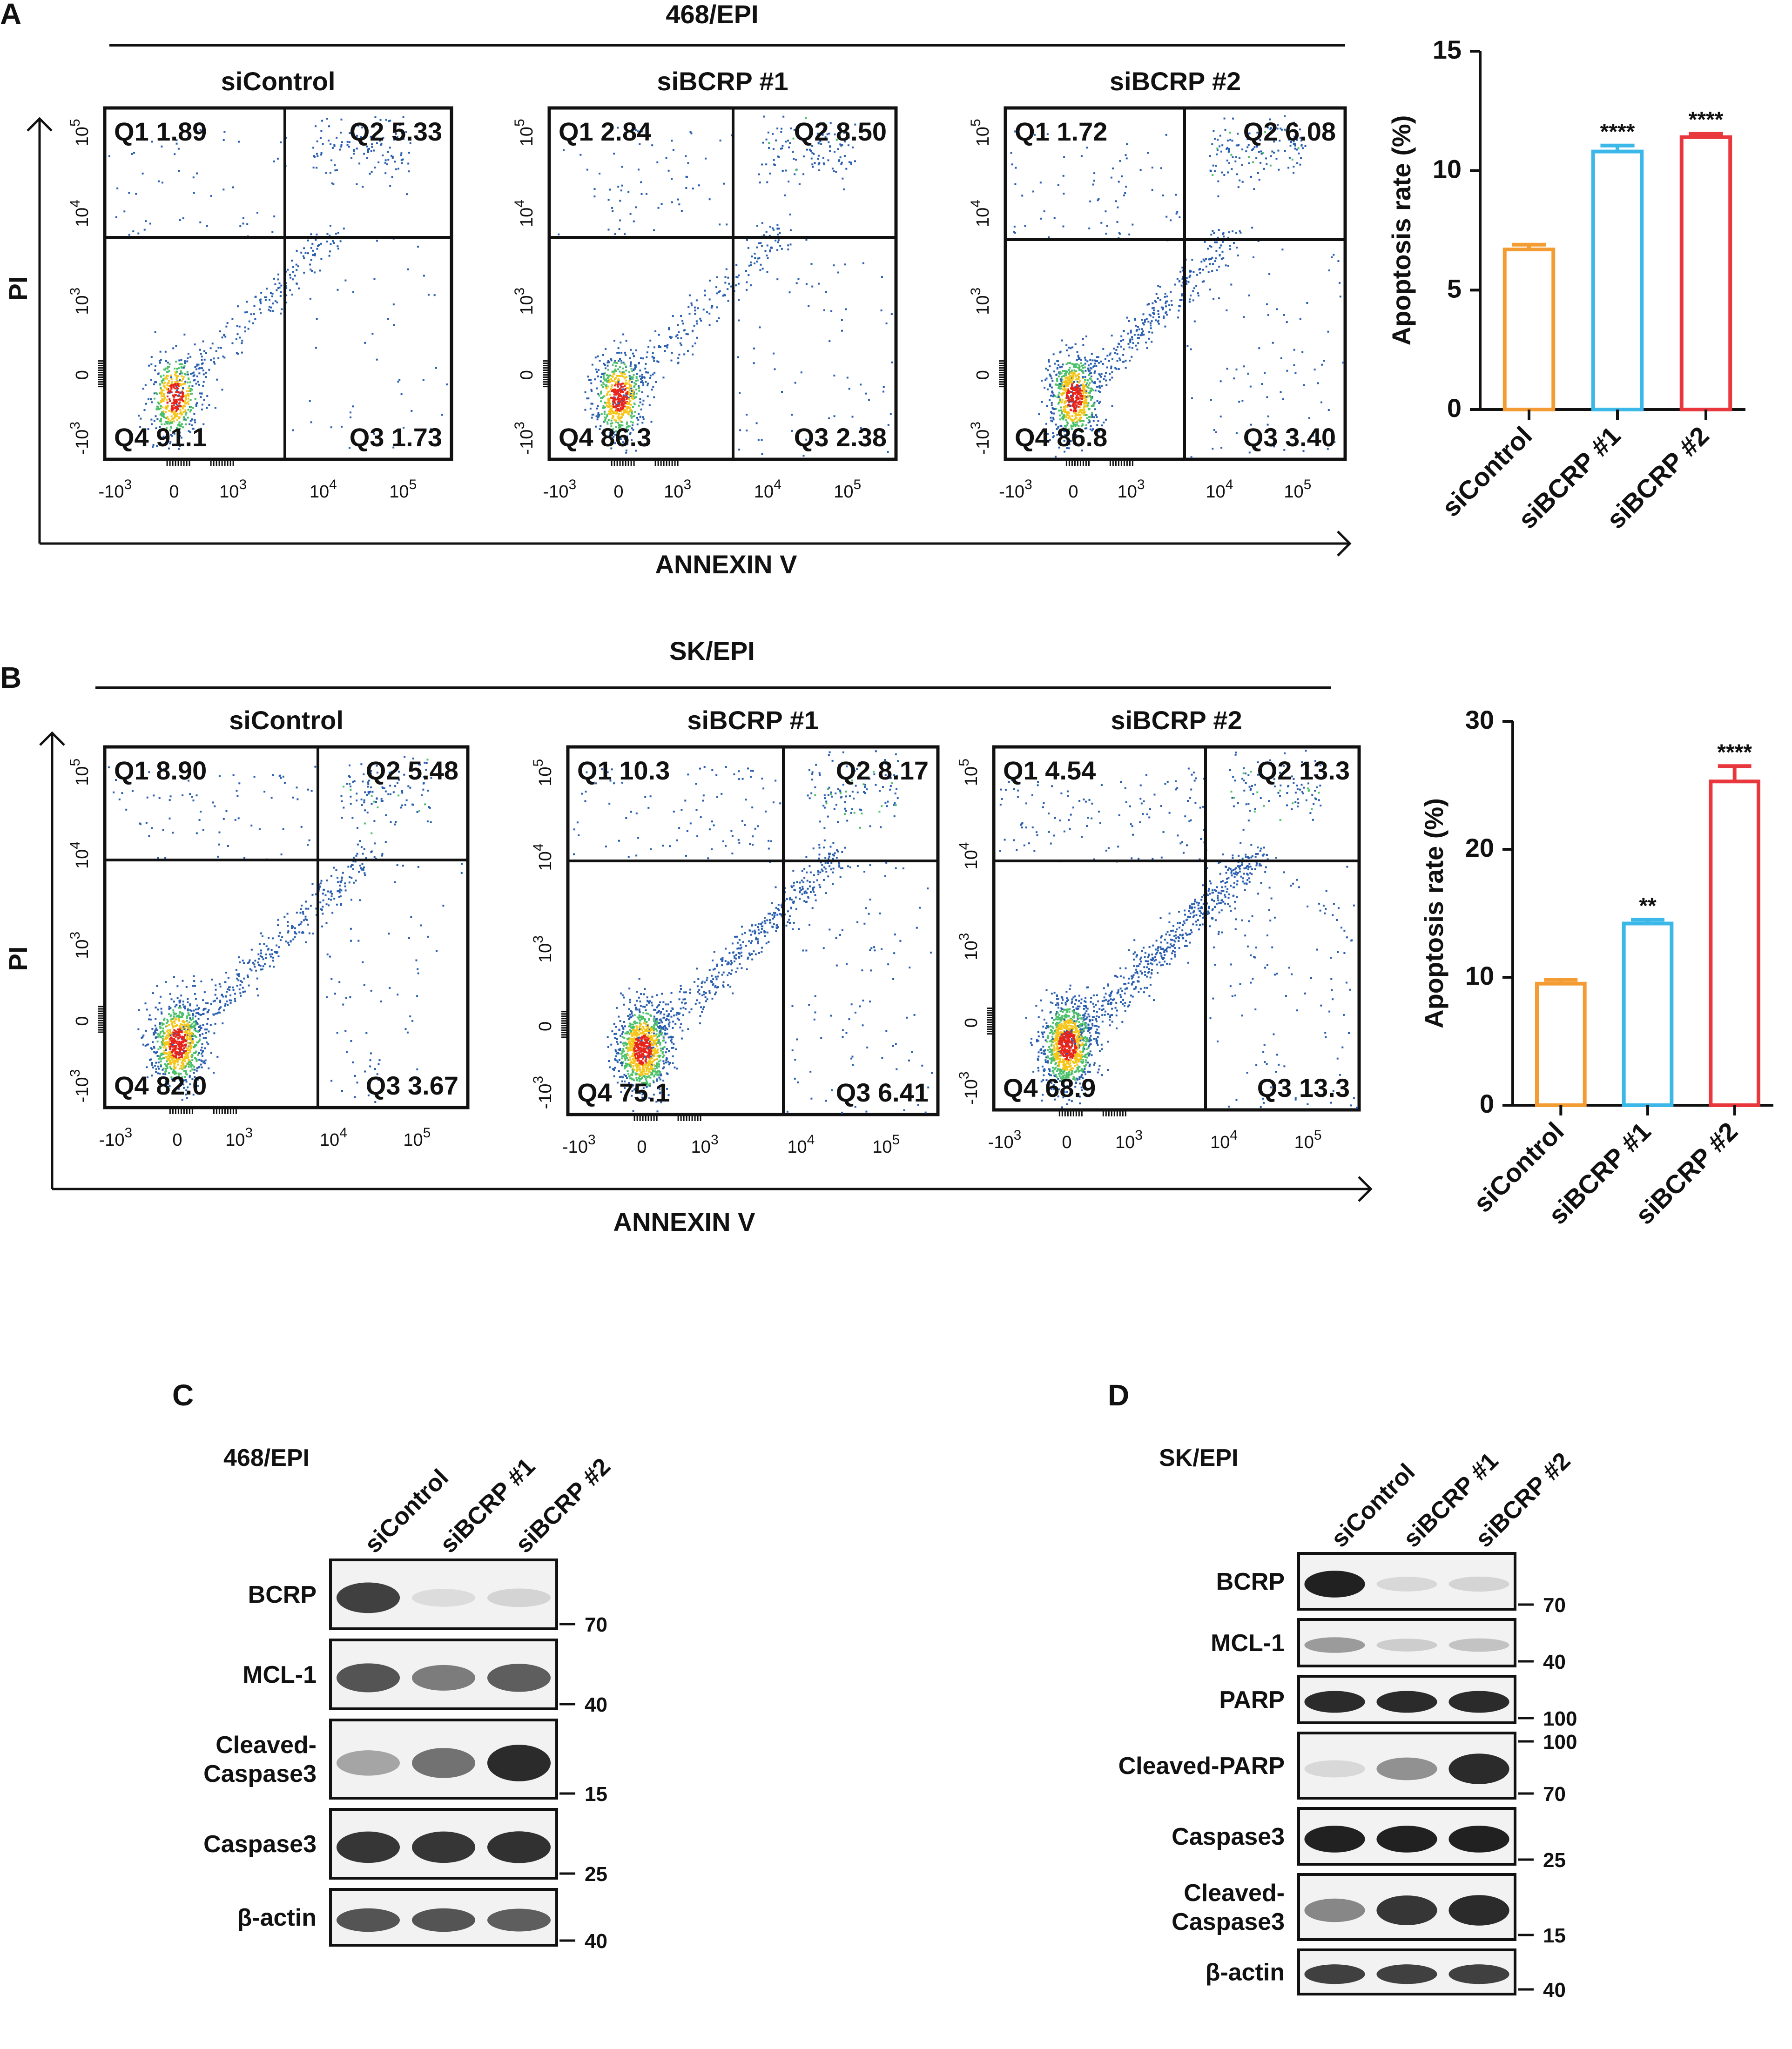 The image size is (1792, 2049). Describe the element at coordinates (115, 489) in the screenshot. I see `x-tick-label: -103` at that location.